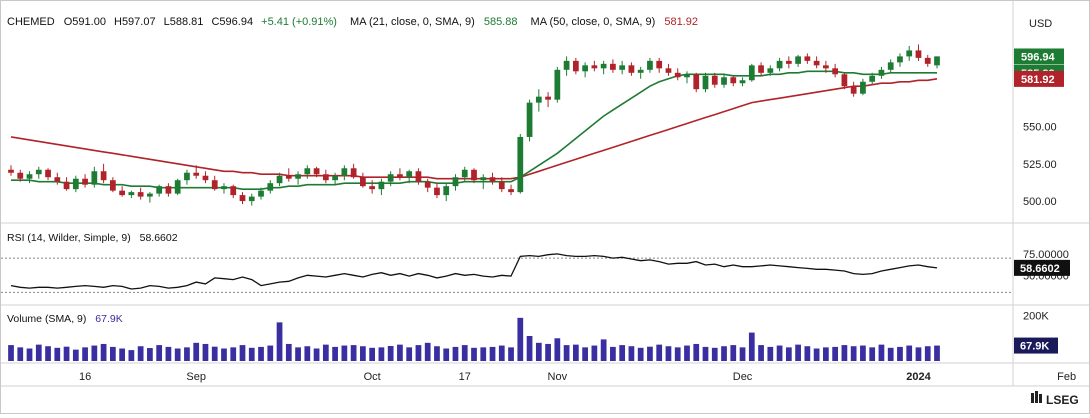  I want to click on x-tick-label: Sep, so click(196, 377).